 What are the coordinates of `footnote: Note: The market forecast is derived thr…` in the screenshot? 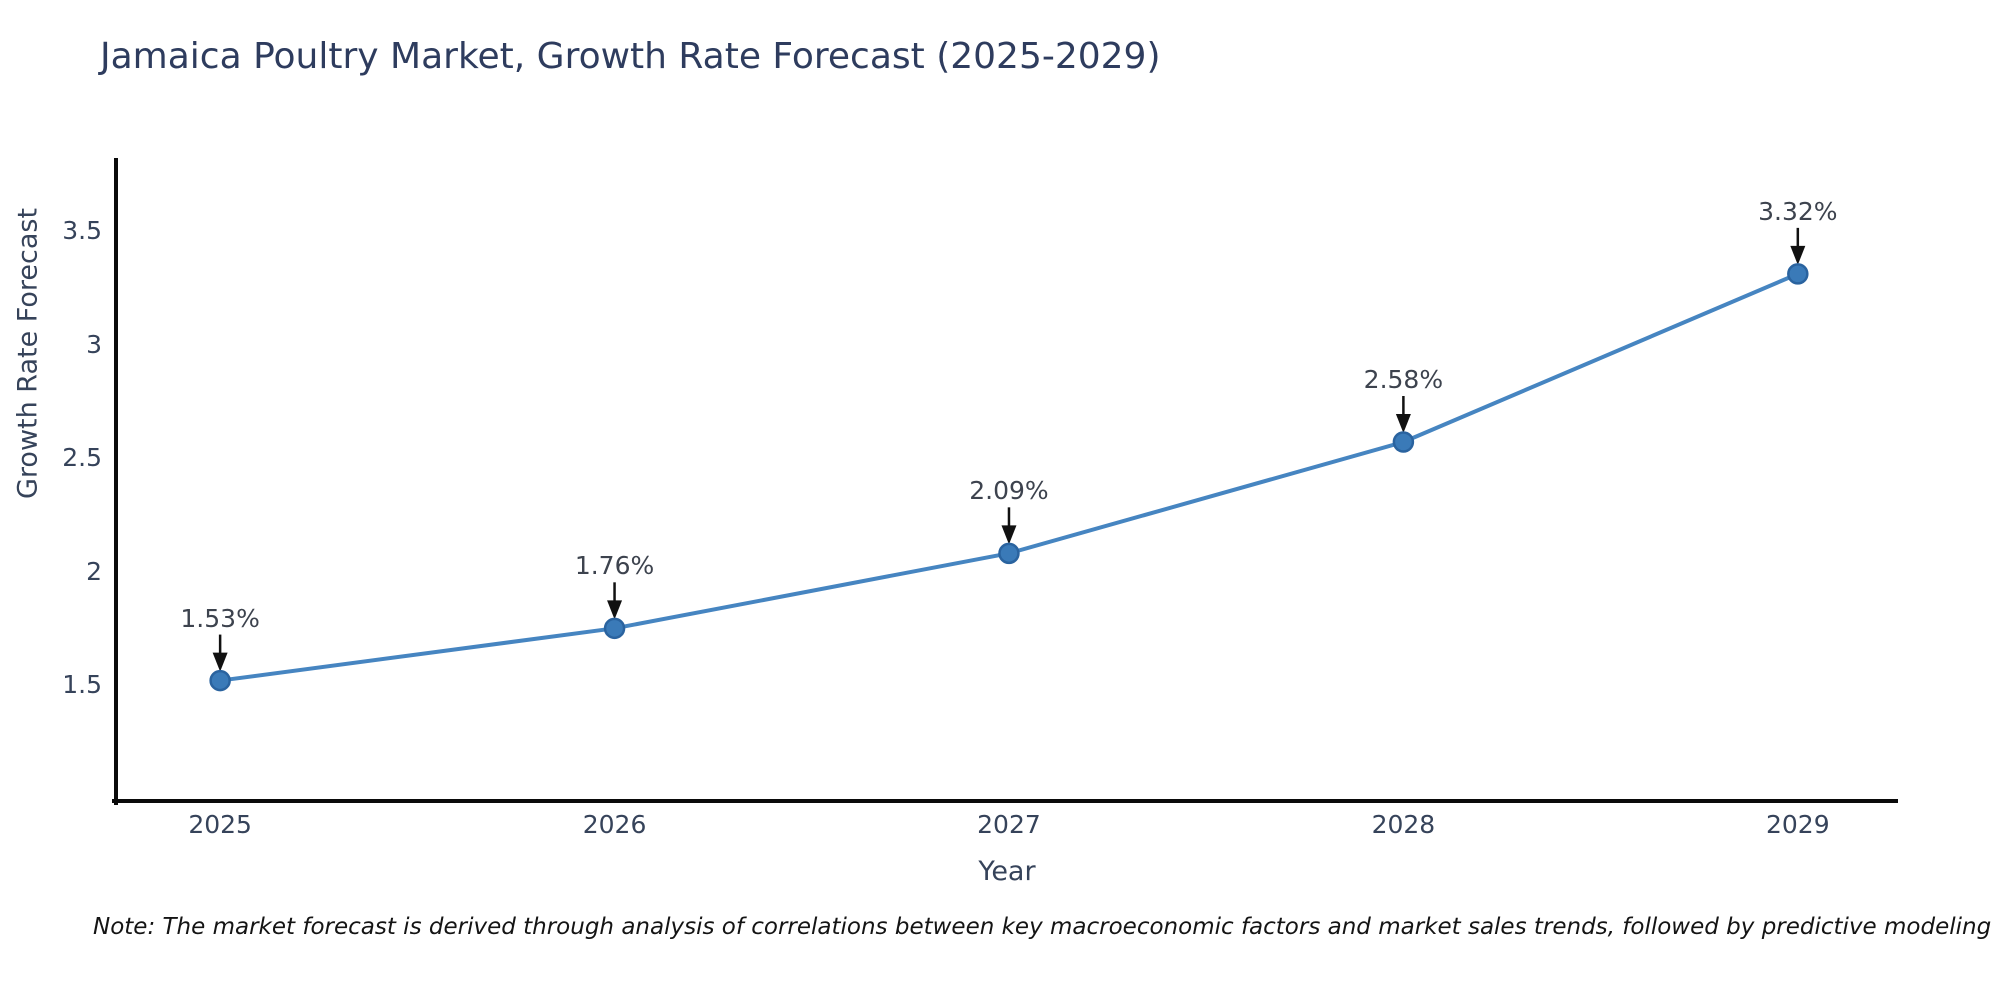 It's located at (1046, 927).